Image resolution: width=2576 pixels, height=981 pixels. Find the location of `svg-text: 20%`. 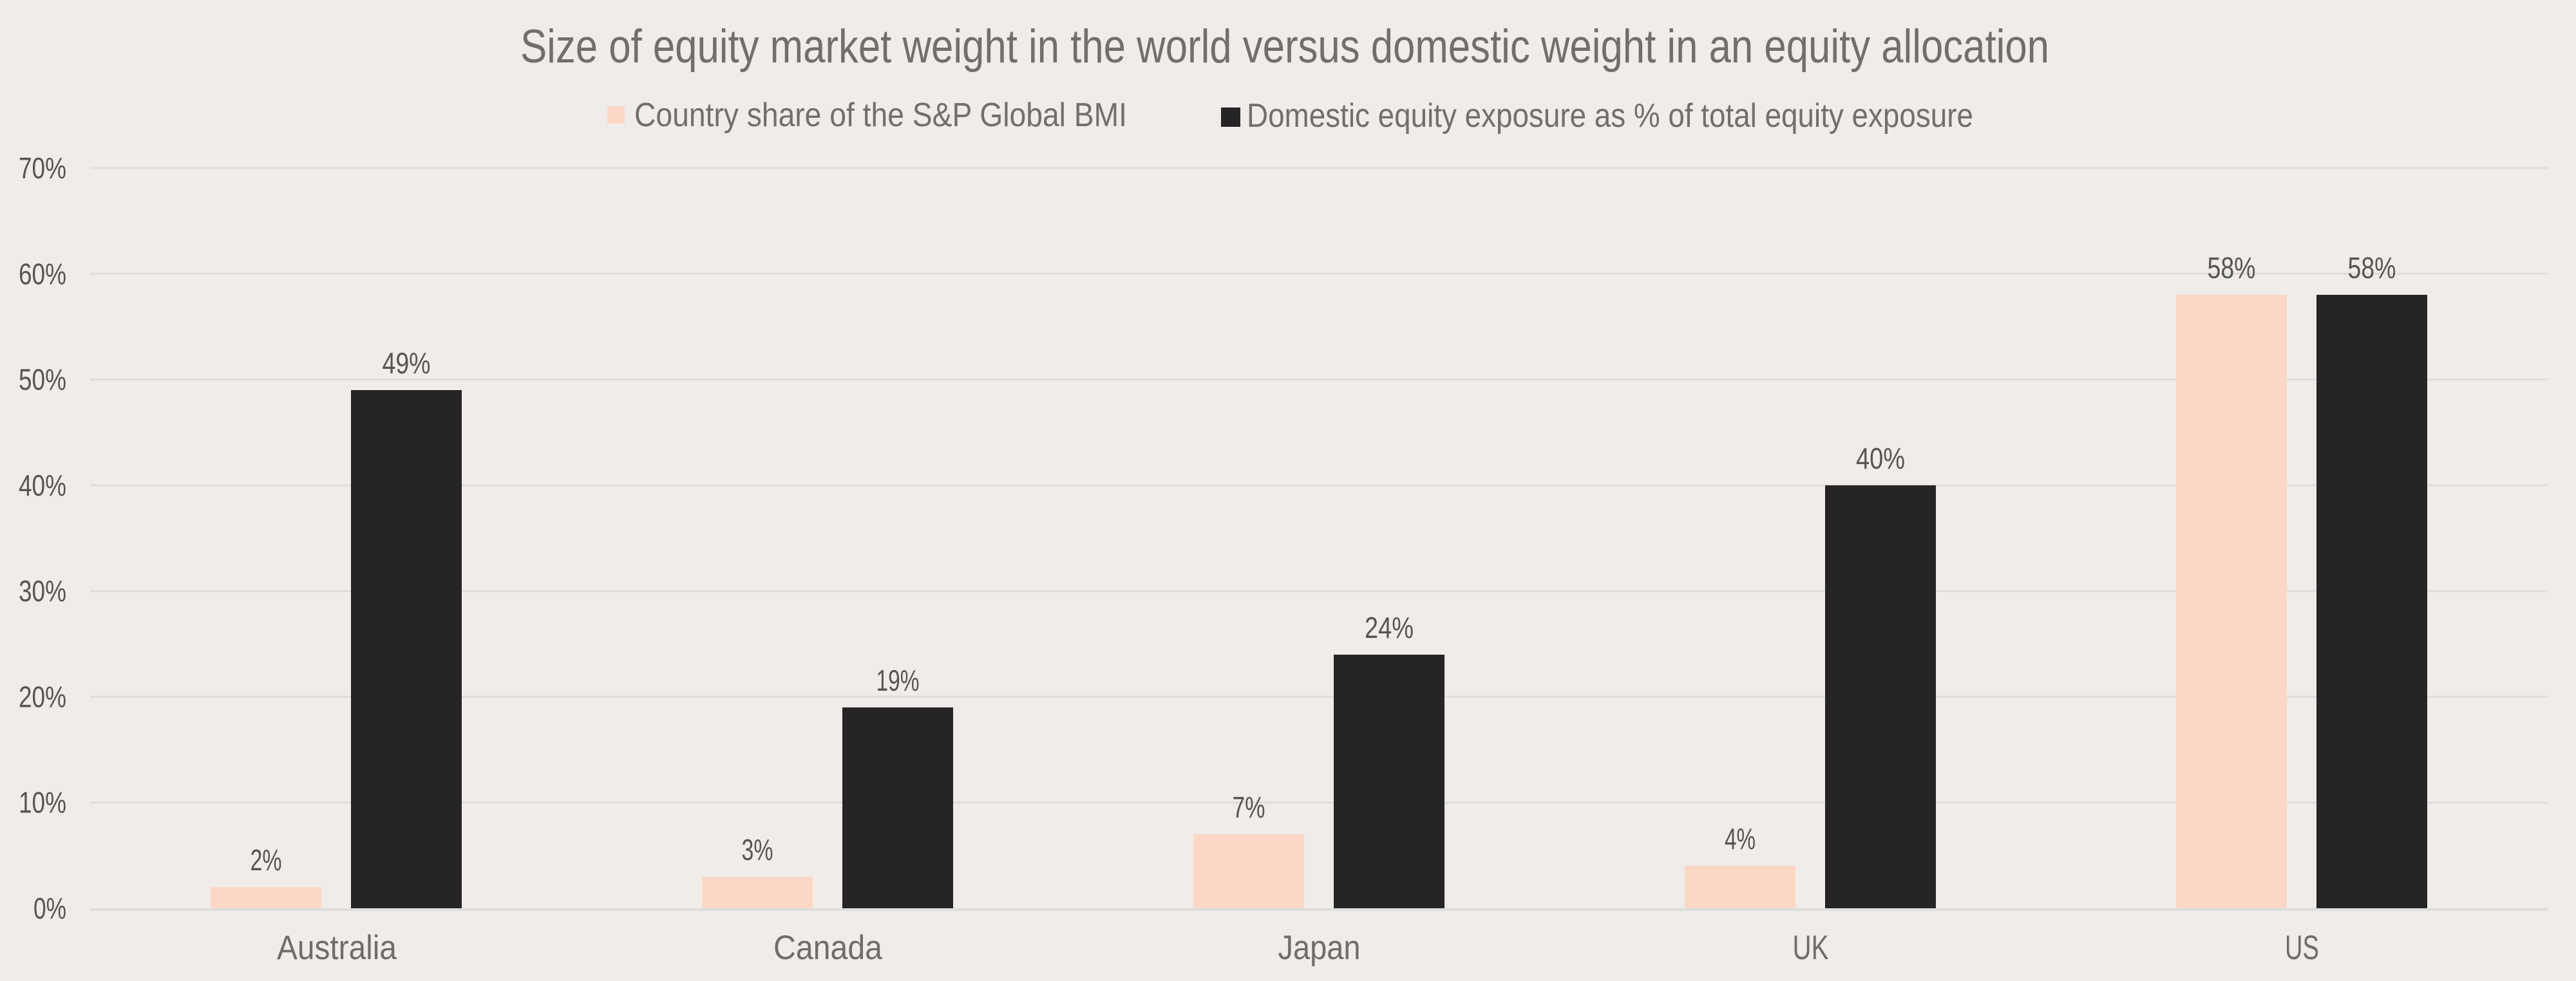

svg-text: 20% is located at coordinates (42, 696).